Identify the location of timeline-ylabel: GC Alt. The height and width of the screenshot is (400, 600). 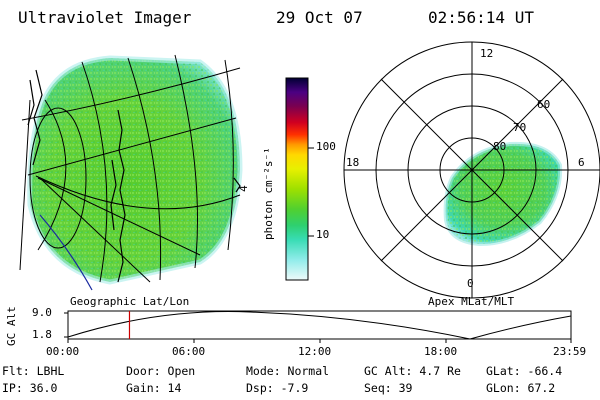
(11, 326).